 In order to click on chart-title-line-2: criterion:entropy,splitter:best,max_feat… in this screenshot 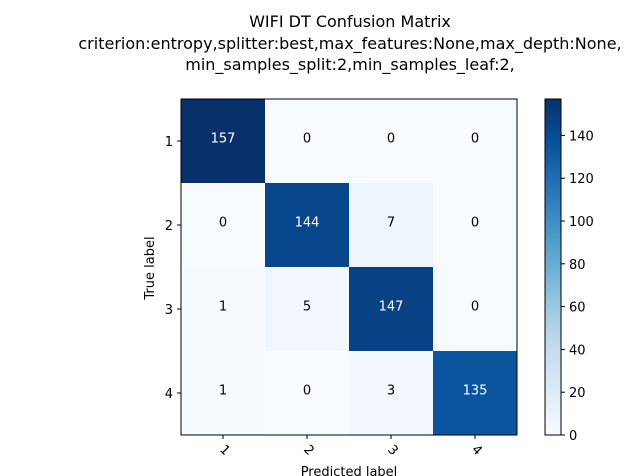, I will do `click(349, 44)`.